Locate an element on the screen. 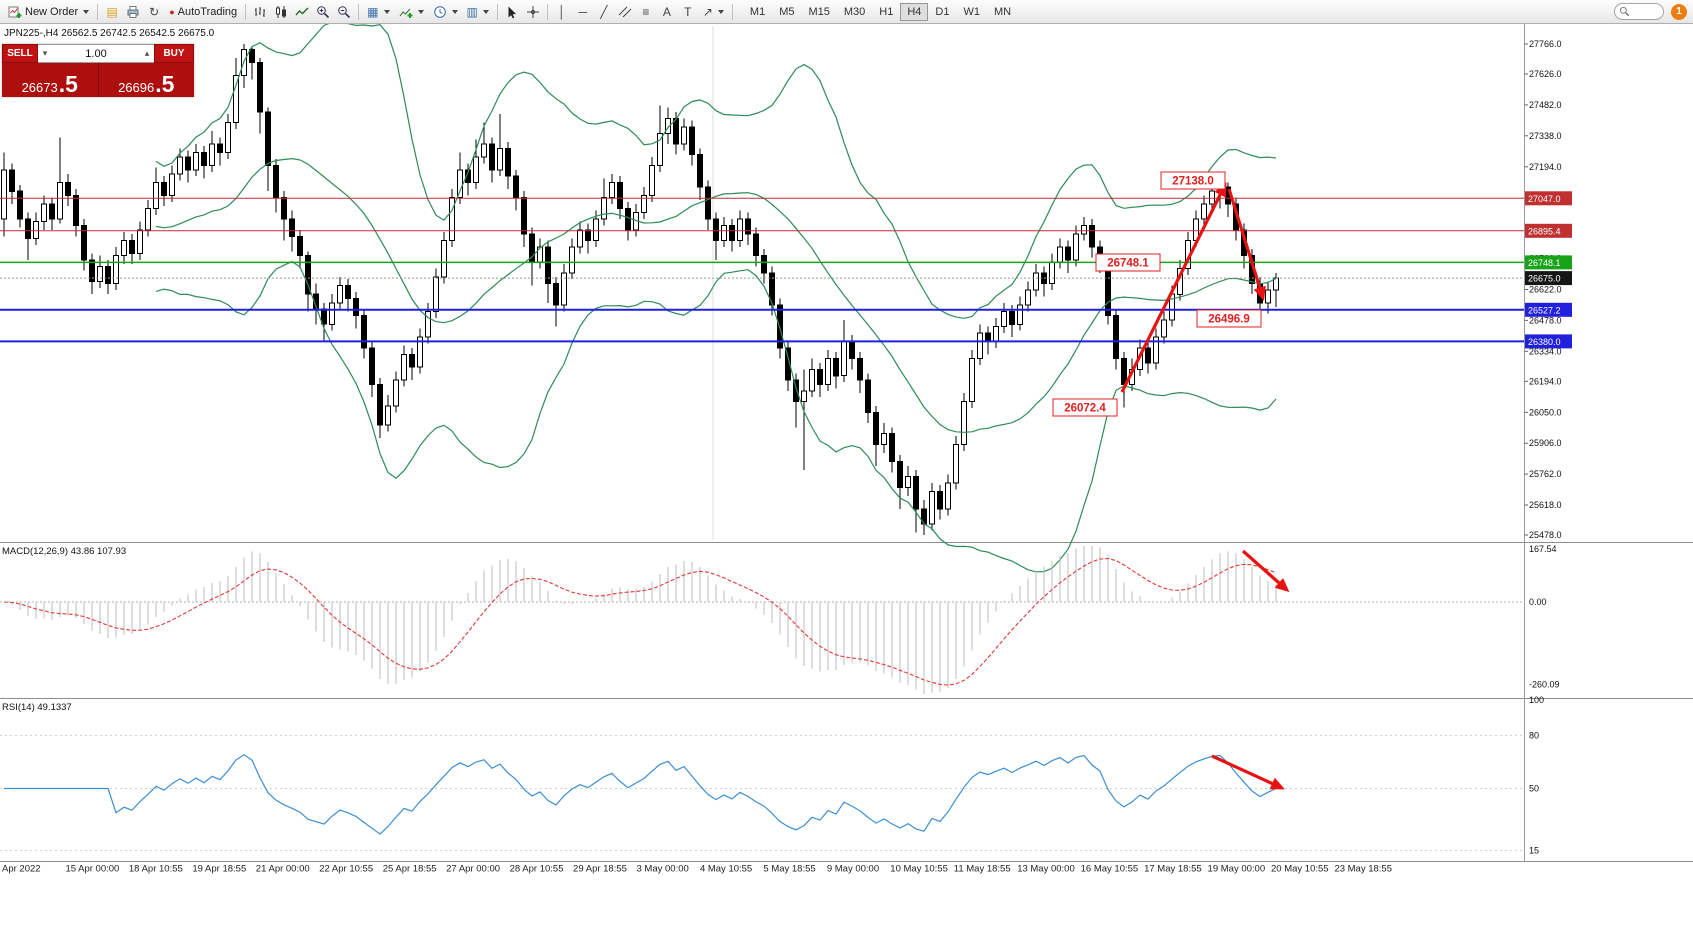 This screenshot has height=946, width=1693. sell-button: SELL is located at coordinates (20, 53).